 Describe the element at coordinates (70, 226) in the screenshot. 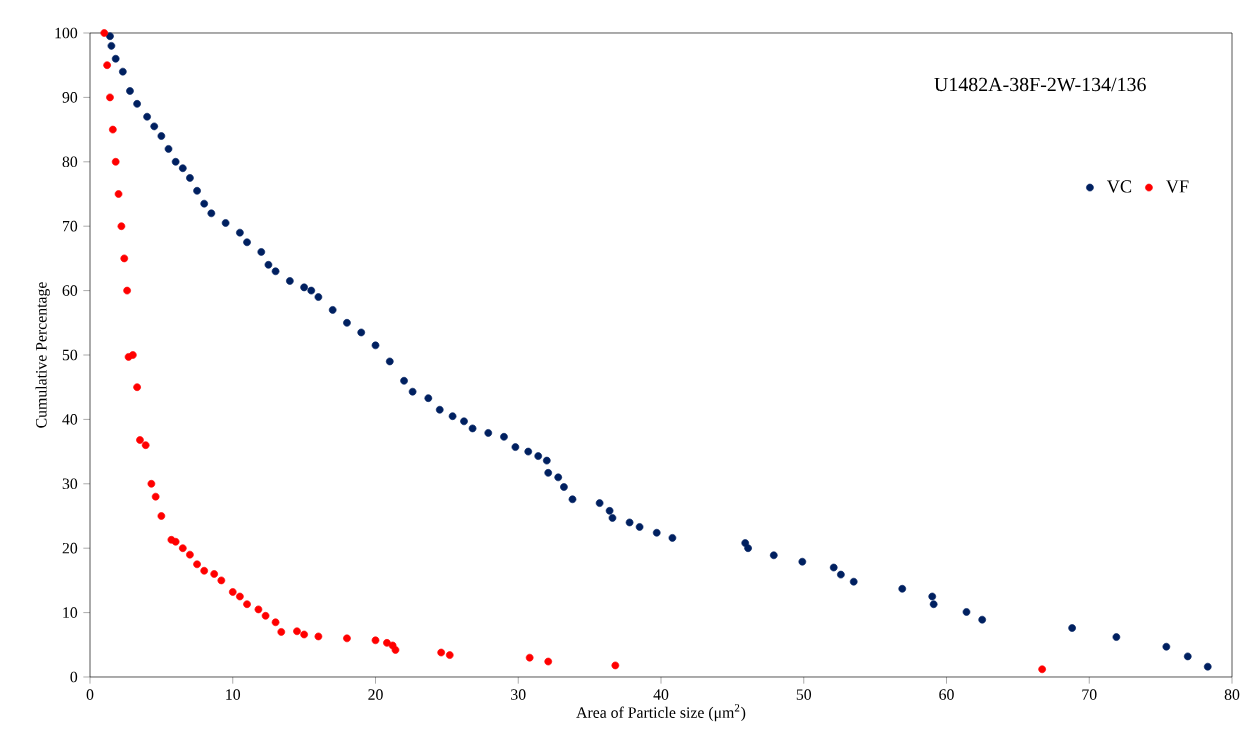

I see `y-tick-label: 70` at that location.